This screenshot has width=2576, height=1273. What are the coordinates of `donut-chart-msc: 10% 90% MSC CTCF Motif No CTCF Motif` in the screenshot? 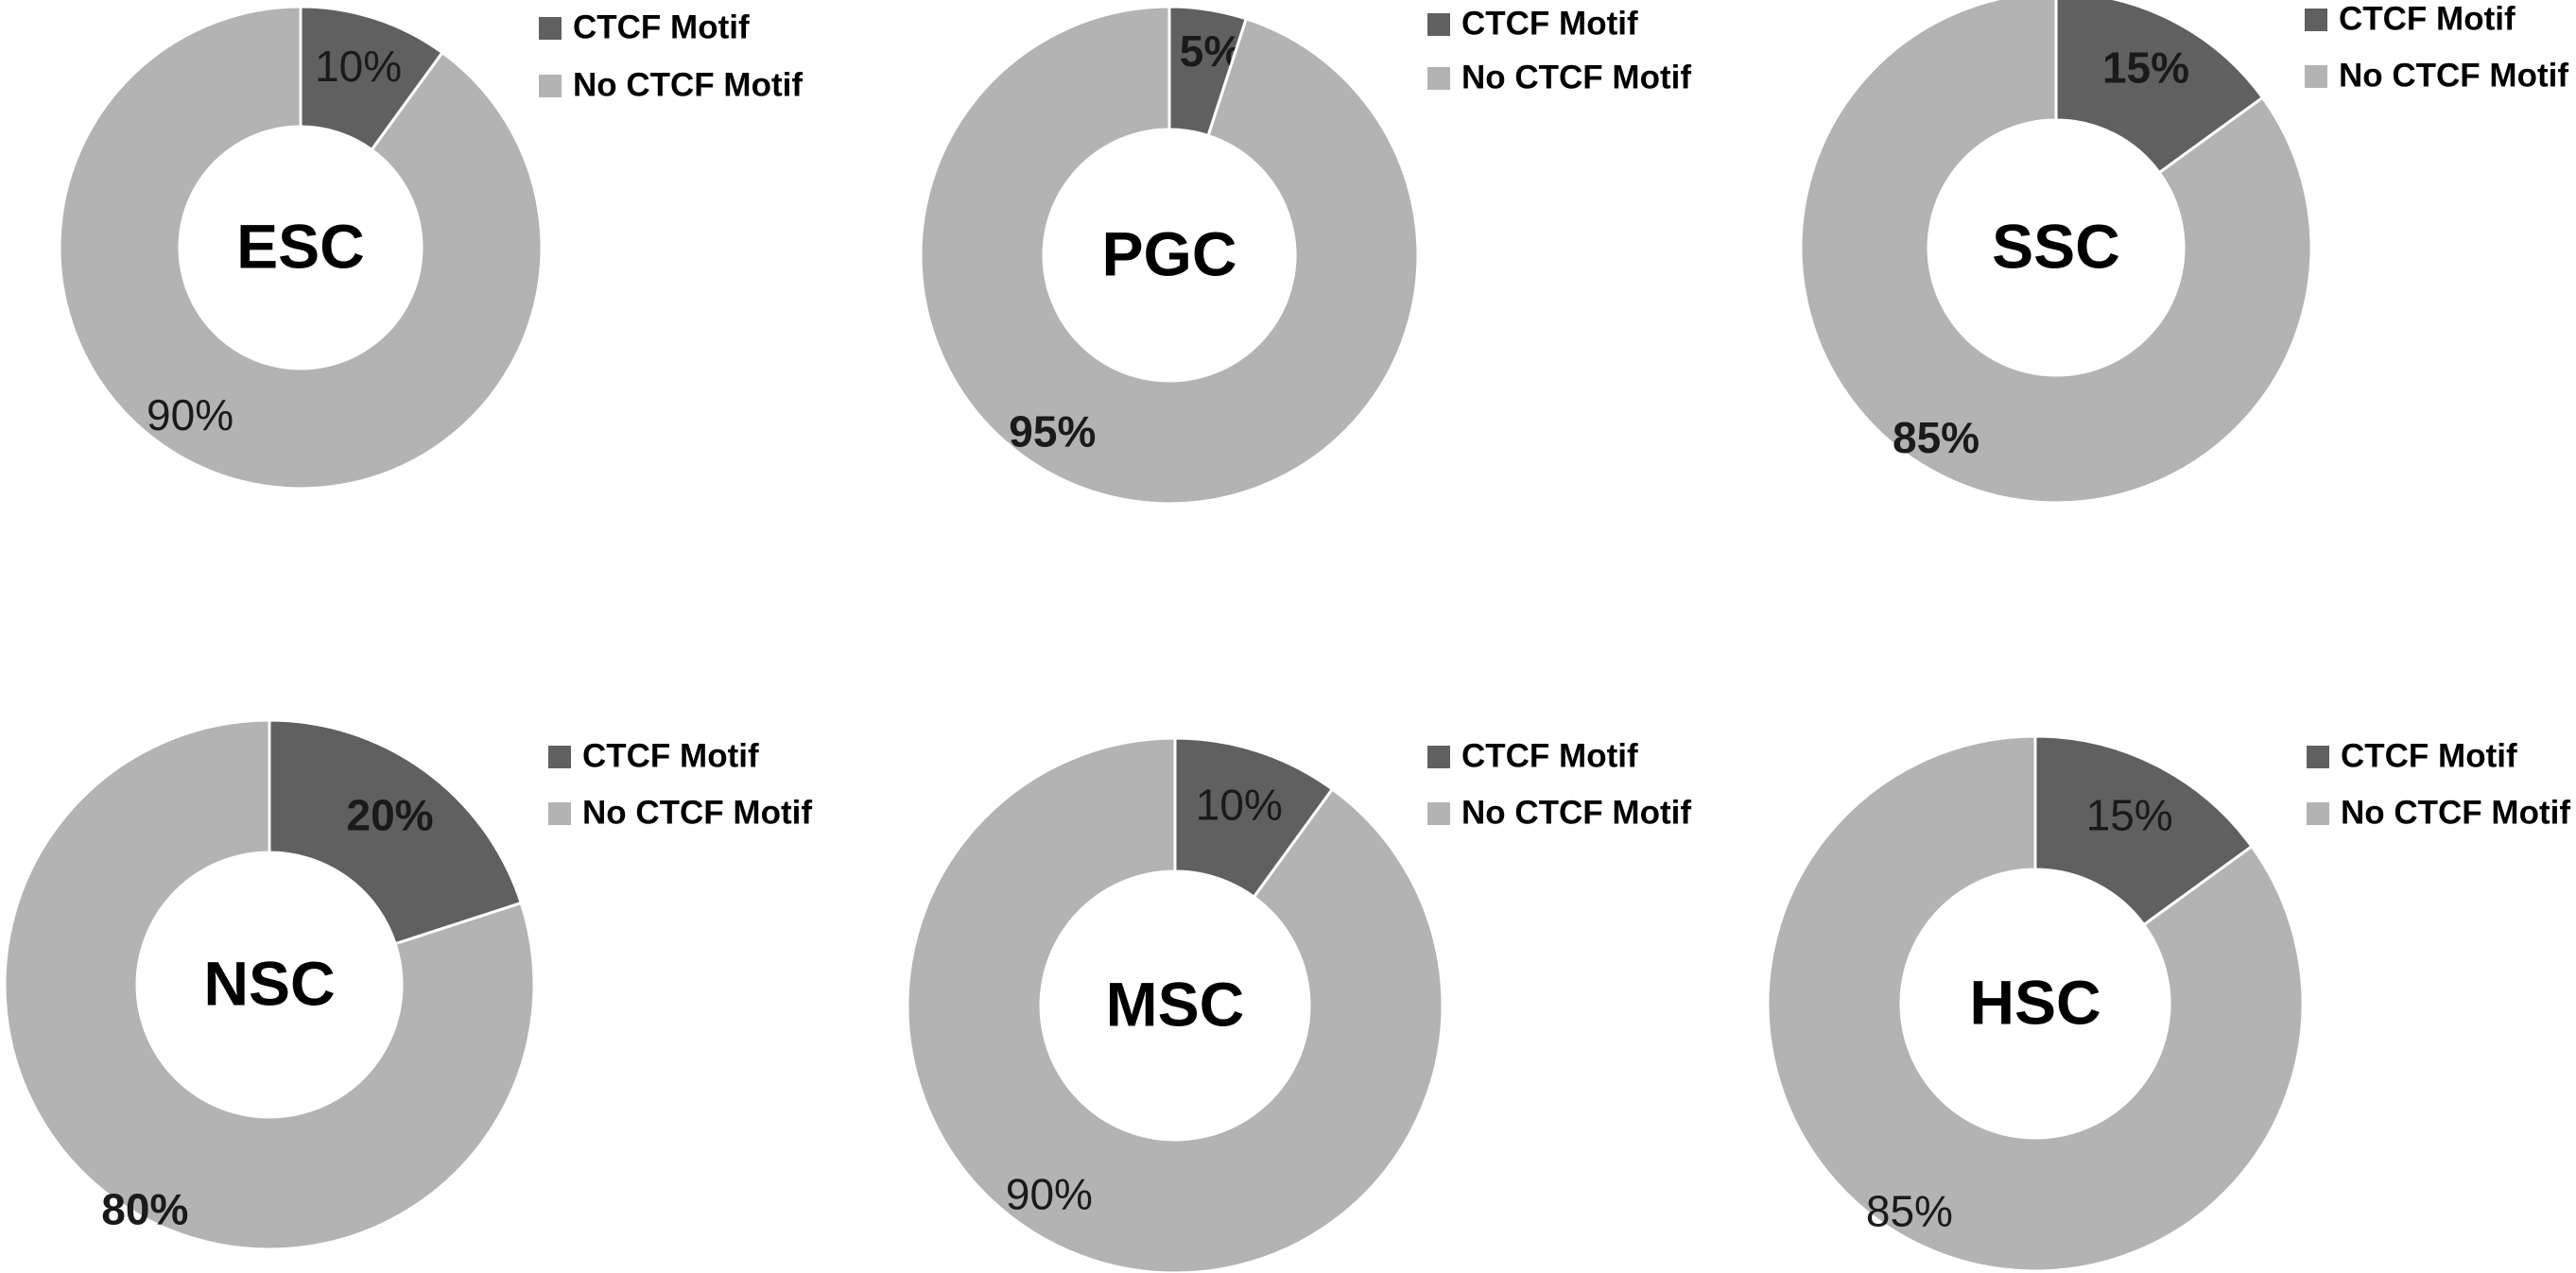 It's located at (1298, 1004).